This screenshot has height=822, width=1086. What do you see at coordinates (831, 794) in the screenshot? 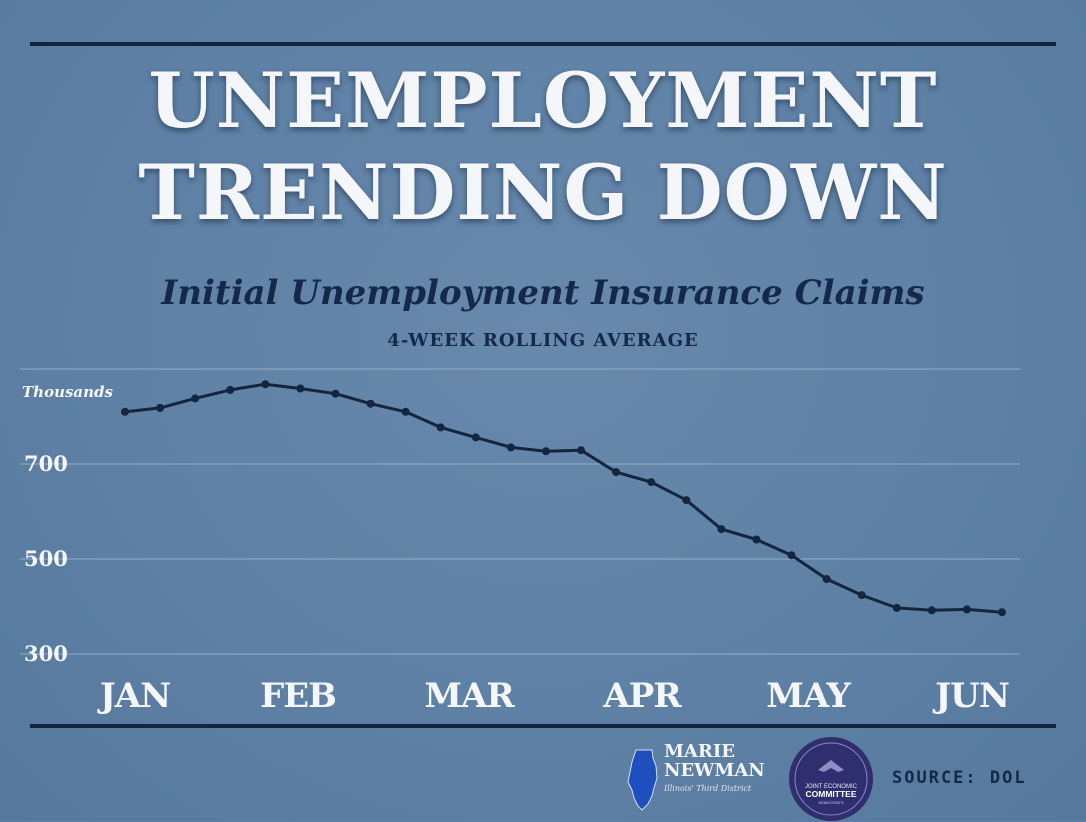
I see `seal-text-2: COMMITTEE` at bounding box center [831, 794].